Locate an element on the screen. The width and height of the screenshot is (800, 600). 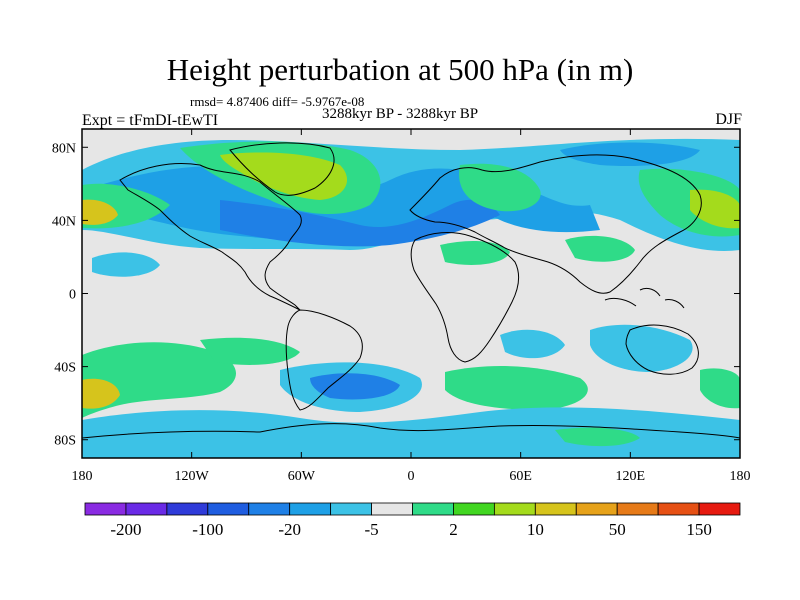
season-label: DJF is located at coordinates (728, 119).